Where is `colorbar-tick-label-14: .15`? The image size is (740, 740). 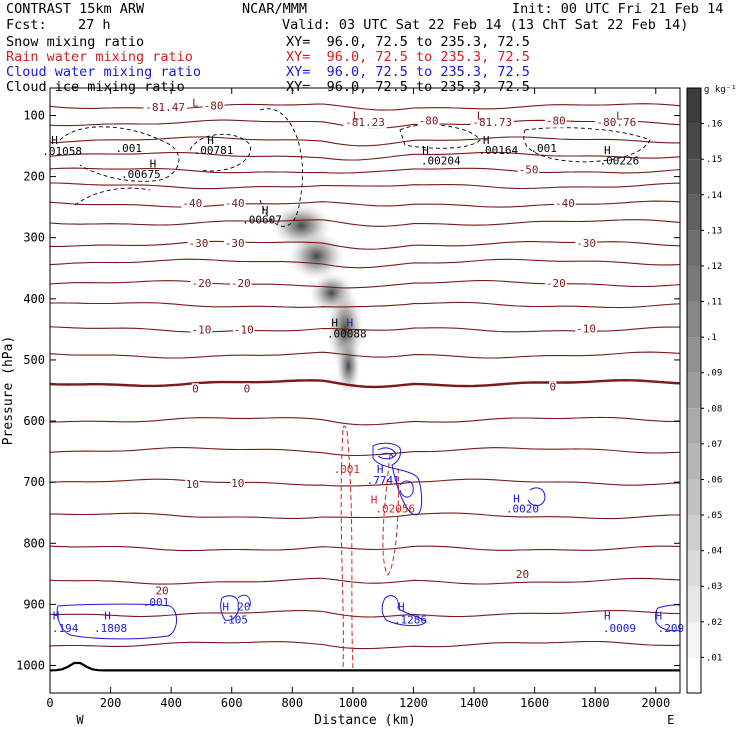 colorbar-tick-label-14: .15 is located at coordinates (714, 160).